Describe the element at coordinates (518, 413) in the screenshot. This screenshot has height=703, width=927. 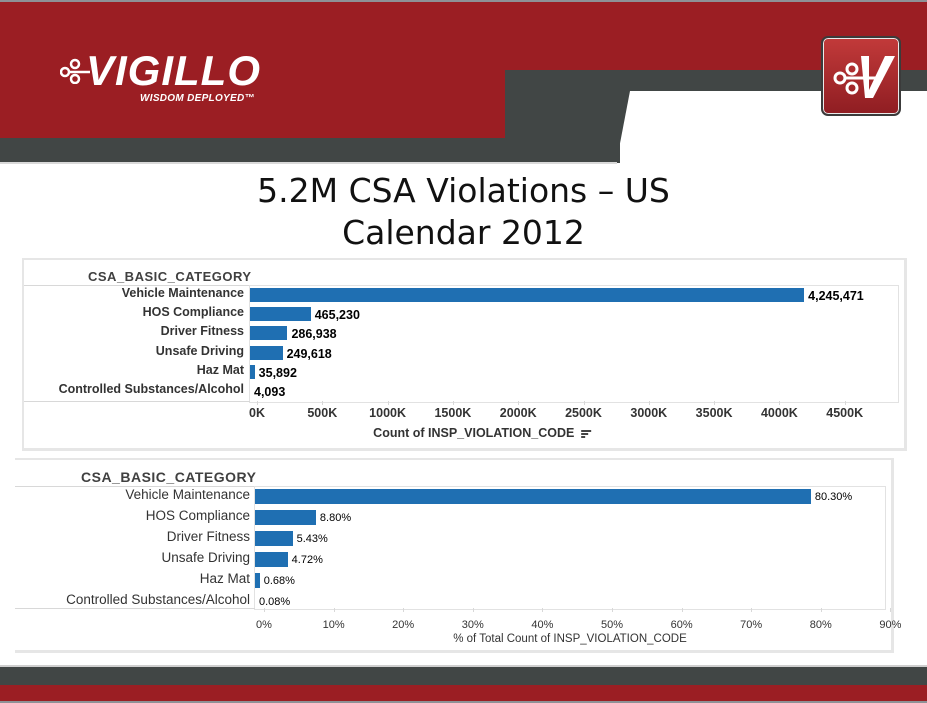
I see `x-tick-label: 2000K` at that location.